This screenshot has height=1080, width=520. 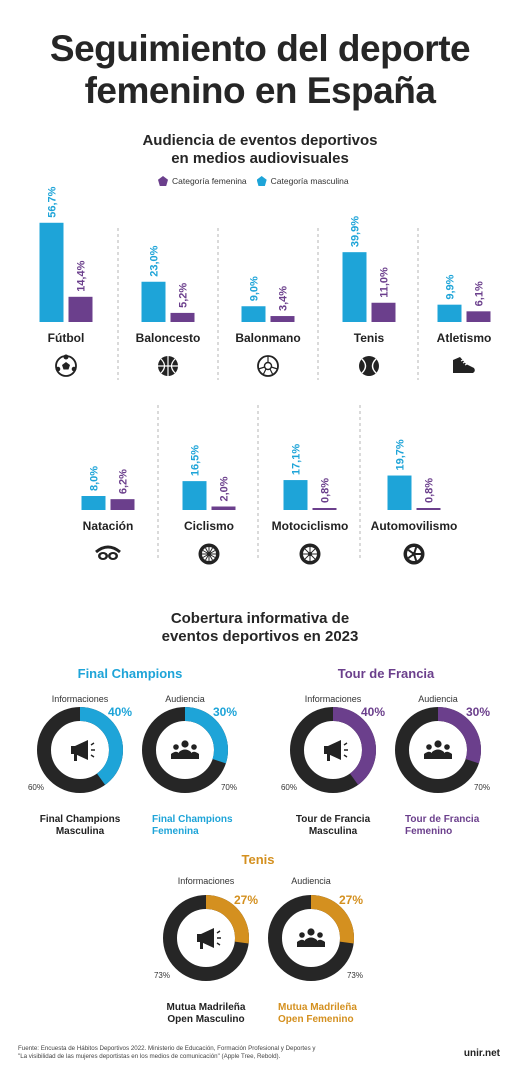 What do you see at coordinates (225, 488) in the screenshot?
I see `data-label-female: 2,0%` at bounding box center [225, 488].